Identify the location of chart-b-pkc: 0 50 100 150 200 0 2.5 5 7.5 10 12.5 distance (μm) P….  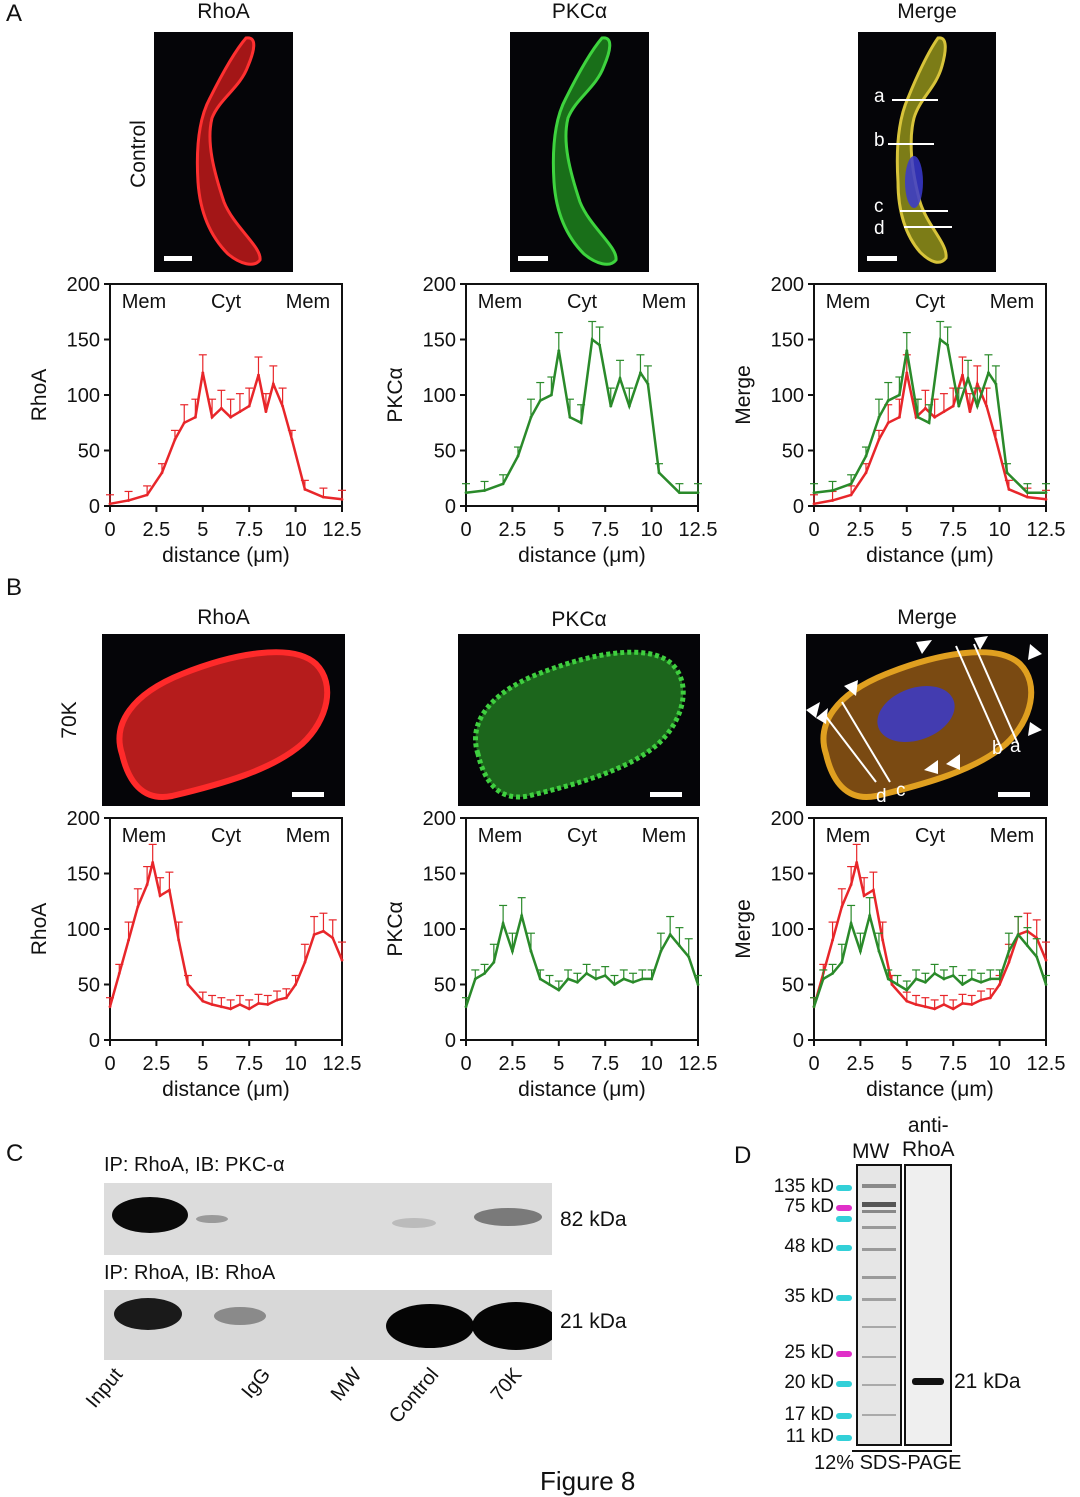
(541, 959).